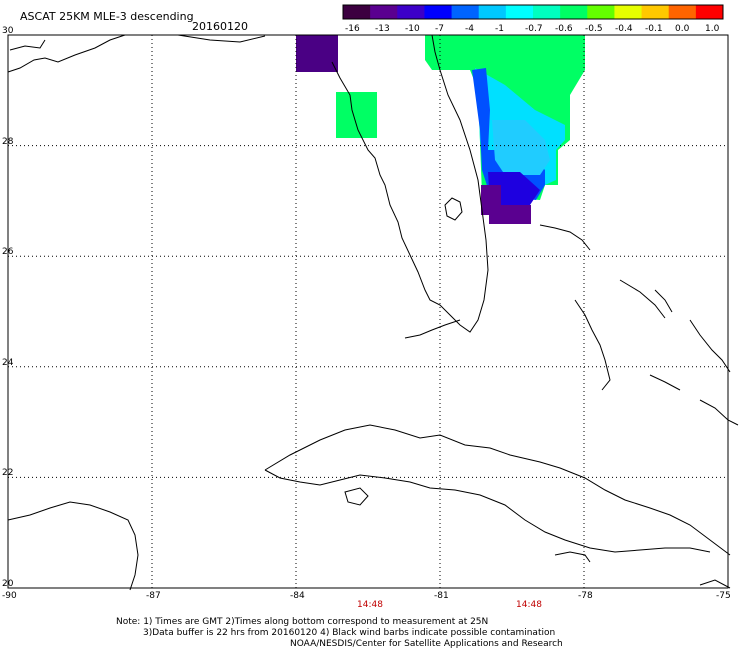  Describe the element at coordinates (8, 31) in the screenshot. I see `y-axis-label: 30` at that location.